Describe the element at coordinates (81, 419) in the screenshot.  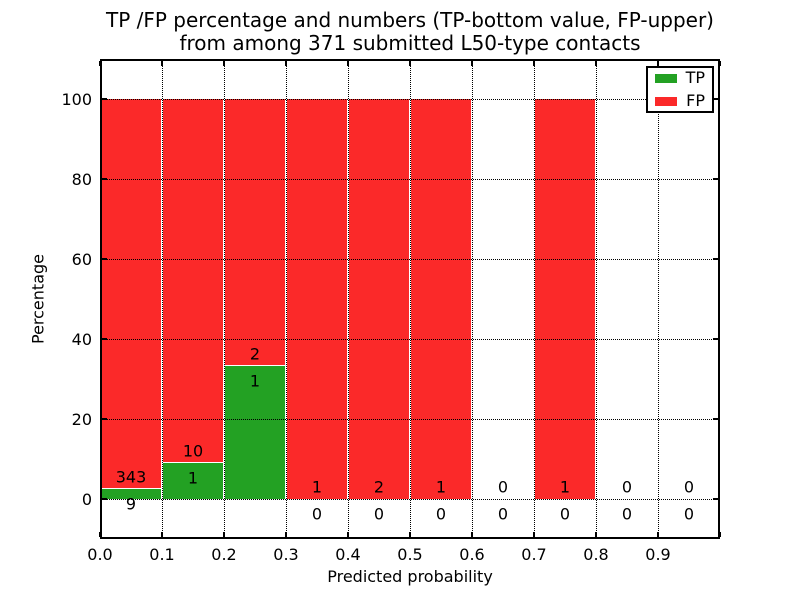
I see `y-tick-label: 20` at that location.